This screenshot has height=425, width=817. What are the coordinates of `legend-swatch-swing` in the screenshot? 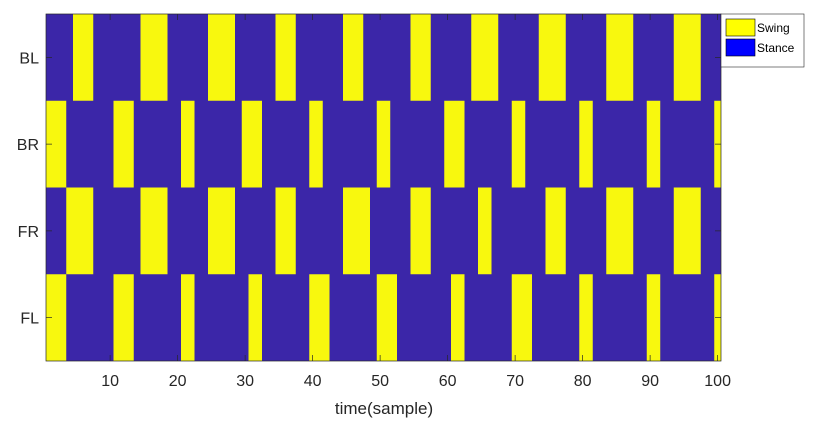 It's located at (740, 27).